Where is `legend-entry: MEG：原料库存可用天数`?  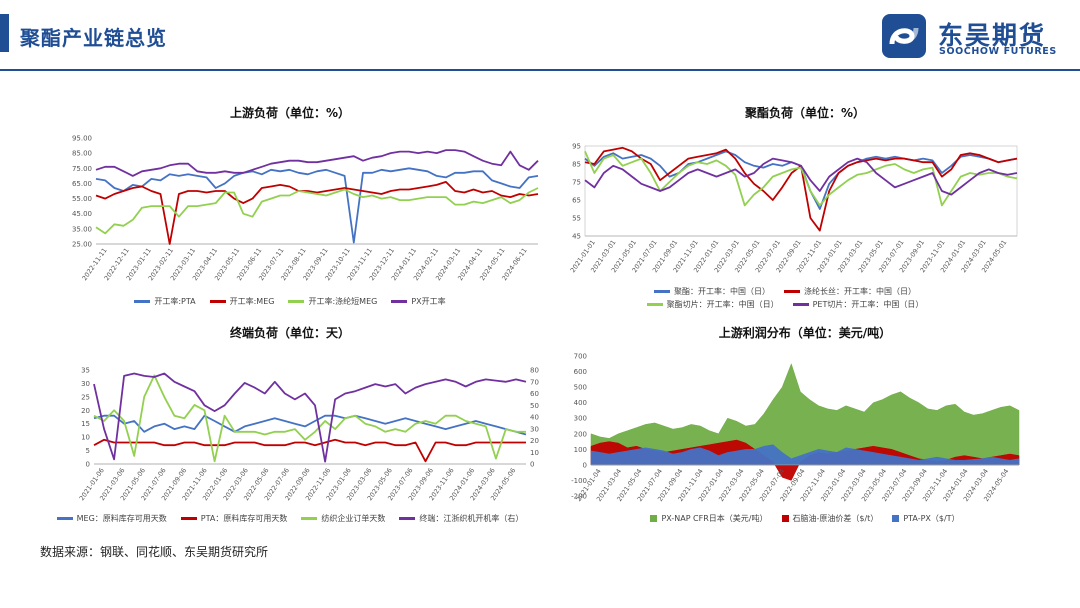 legend-entry: MEG：原料库存可用天数 is located at coordinates (111, 518).